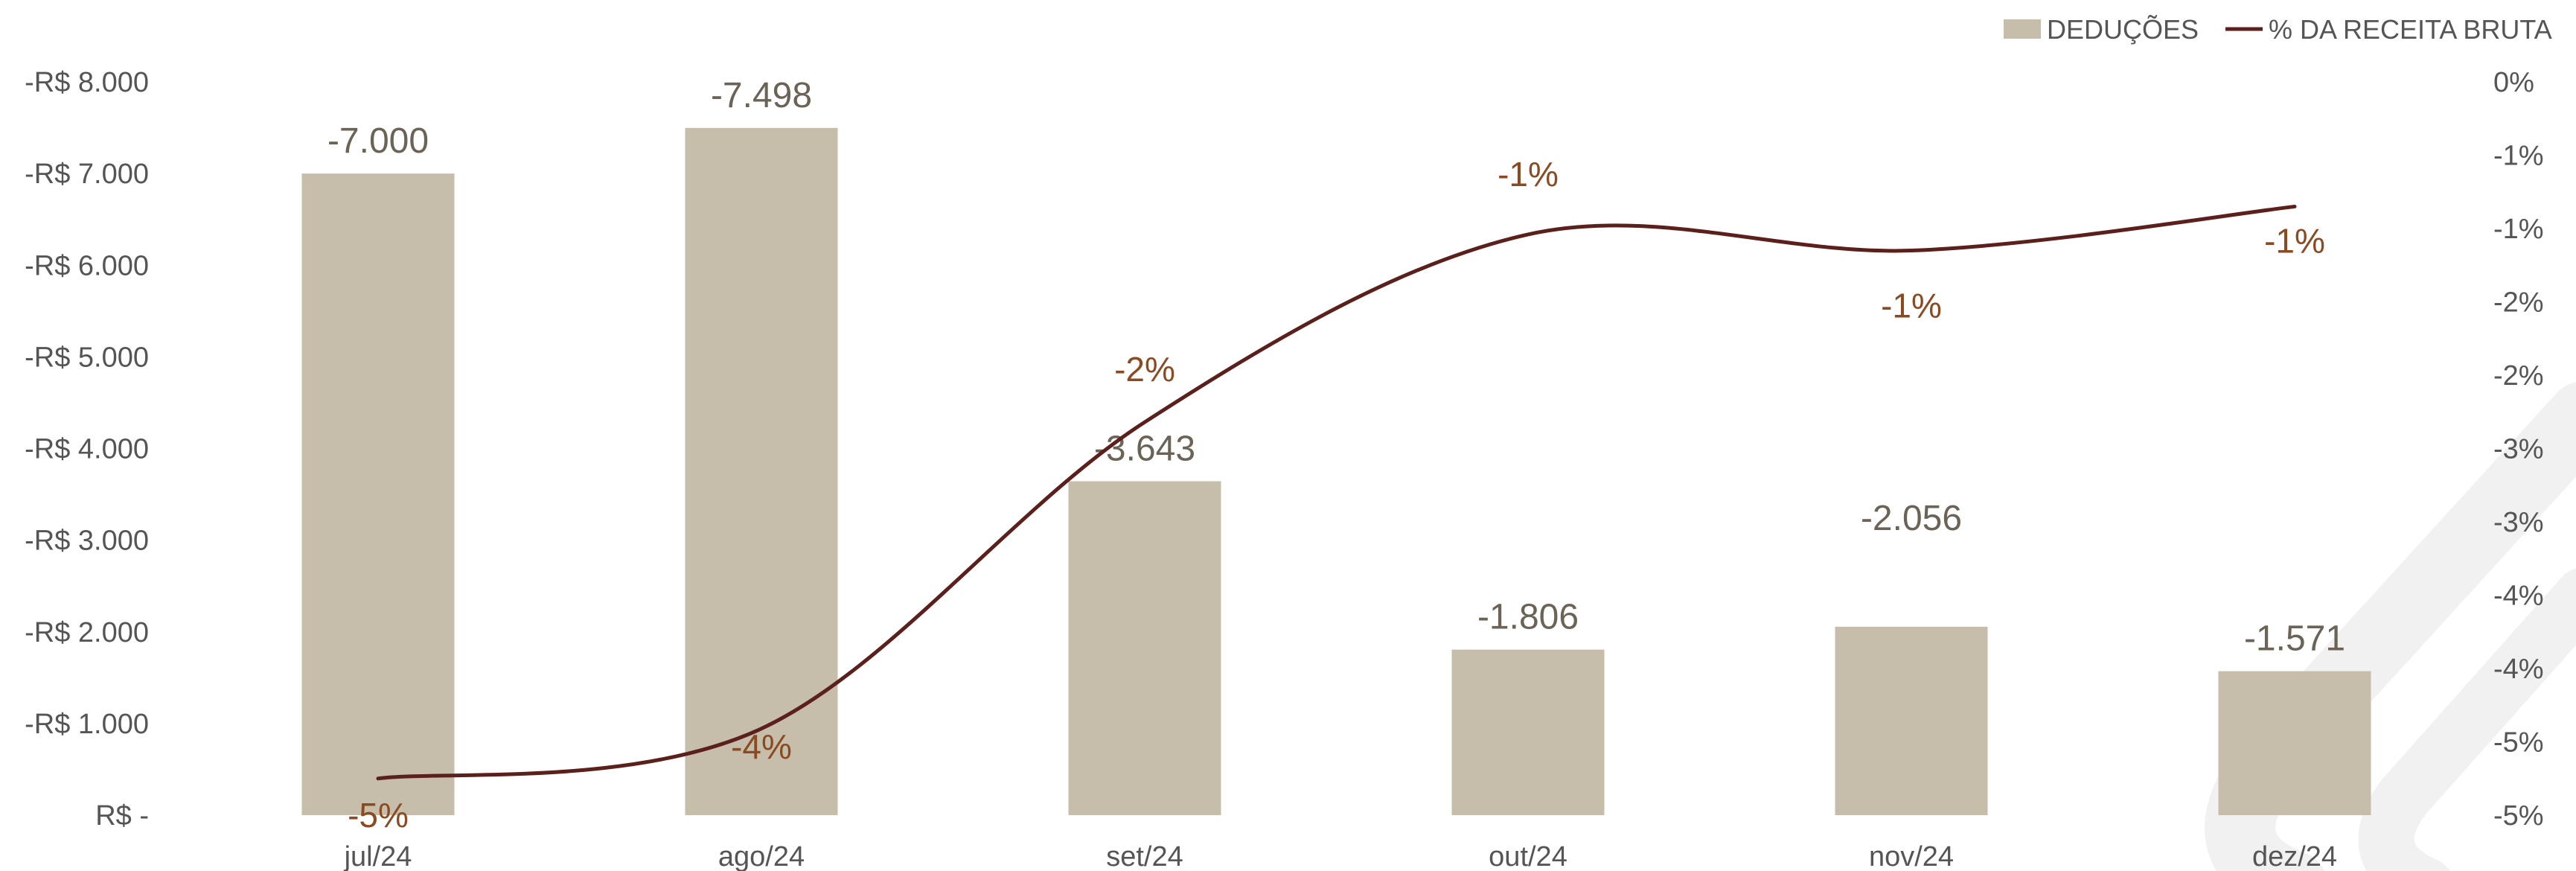  What do you see at coordinates (2467, 719) in the screenshot?
I see `watermark-stroke-inner` at bounding box center [2467, 719].